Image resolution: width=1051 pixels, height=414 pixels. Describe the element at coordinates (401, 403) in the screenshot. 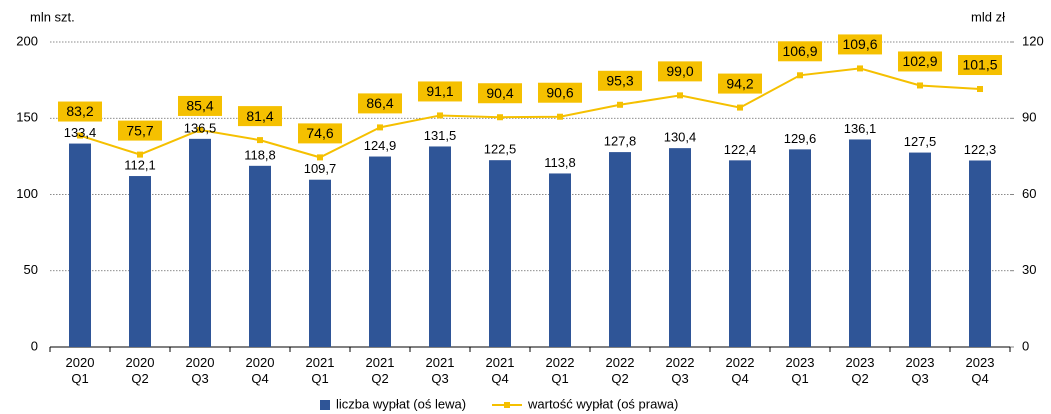

I see `legend-label: liczba wypłat (oś lewa)` at that location.